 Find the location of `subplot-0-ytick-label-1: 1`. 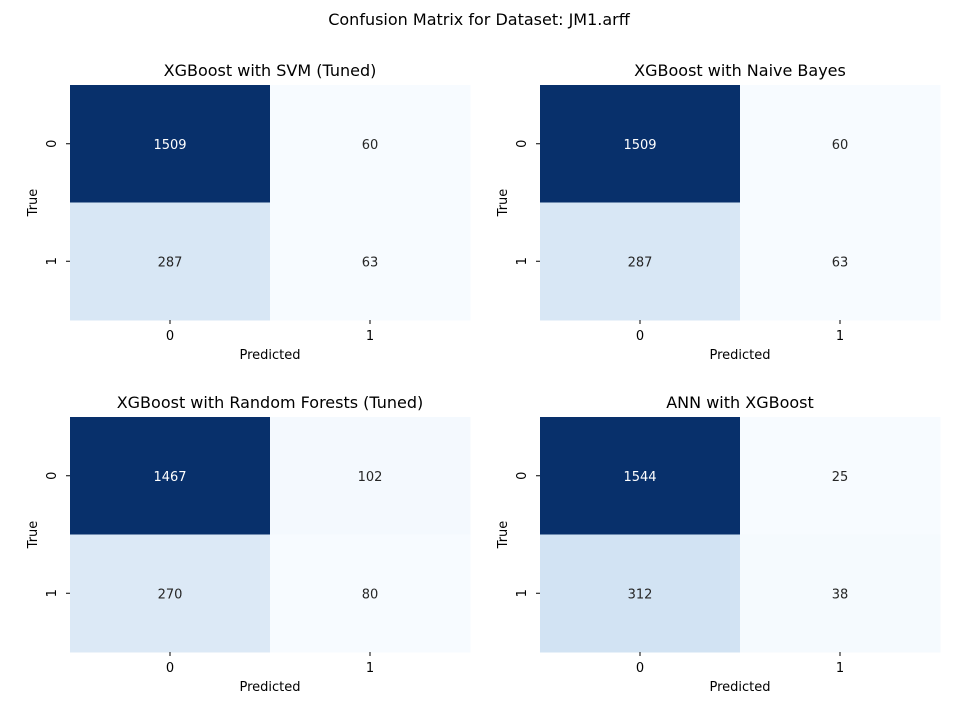

subplot-0-ytick-label-1: 1 is located at coordinates (52, 261).